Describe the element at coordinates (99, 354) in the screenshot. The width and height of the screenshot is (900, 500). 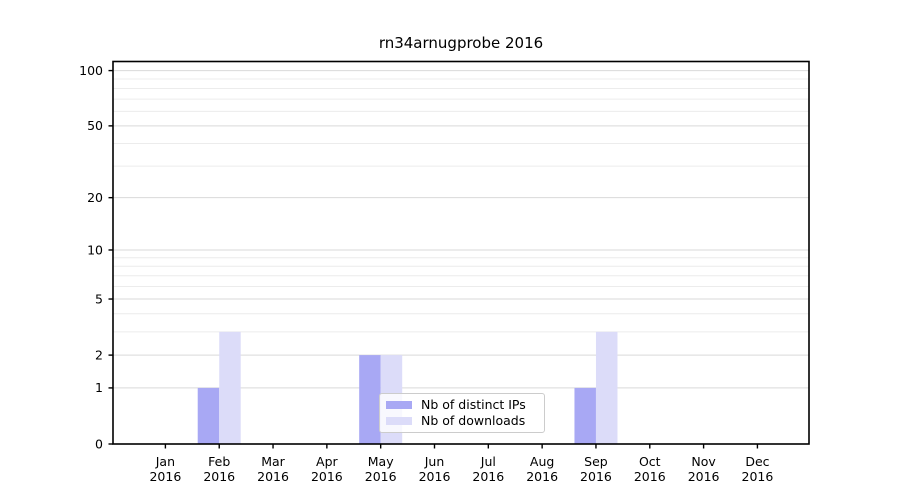
I see `y-tick-label: 2` at that location.